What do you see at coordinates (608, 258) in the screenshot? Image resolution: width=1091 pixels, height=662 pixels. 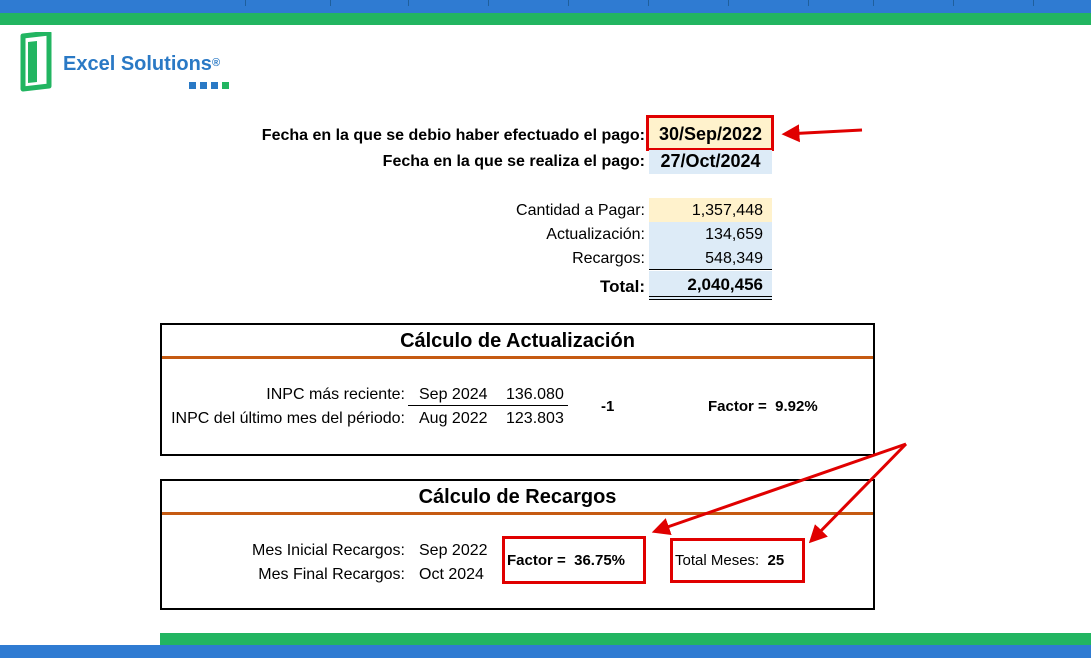 I see `recargos-label: Recargos:` at bounding box center [608, 258].